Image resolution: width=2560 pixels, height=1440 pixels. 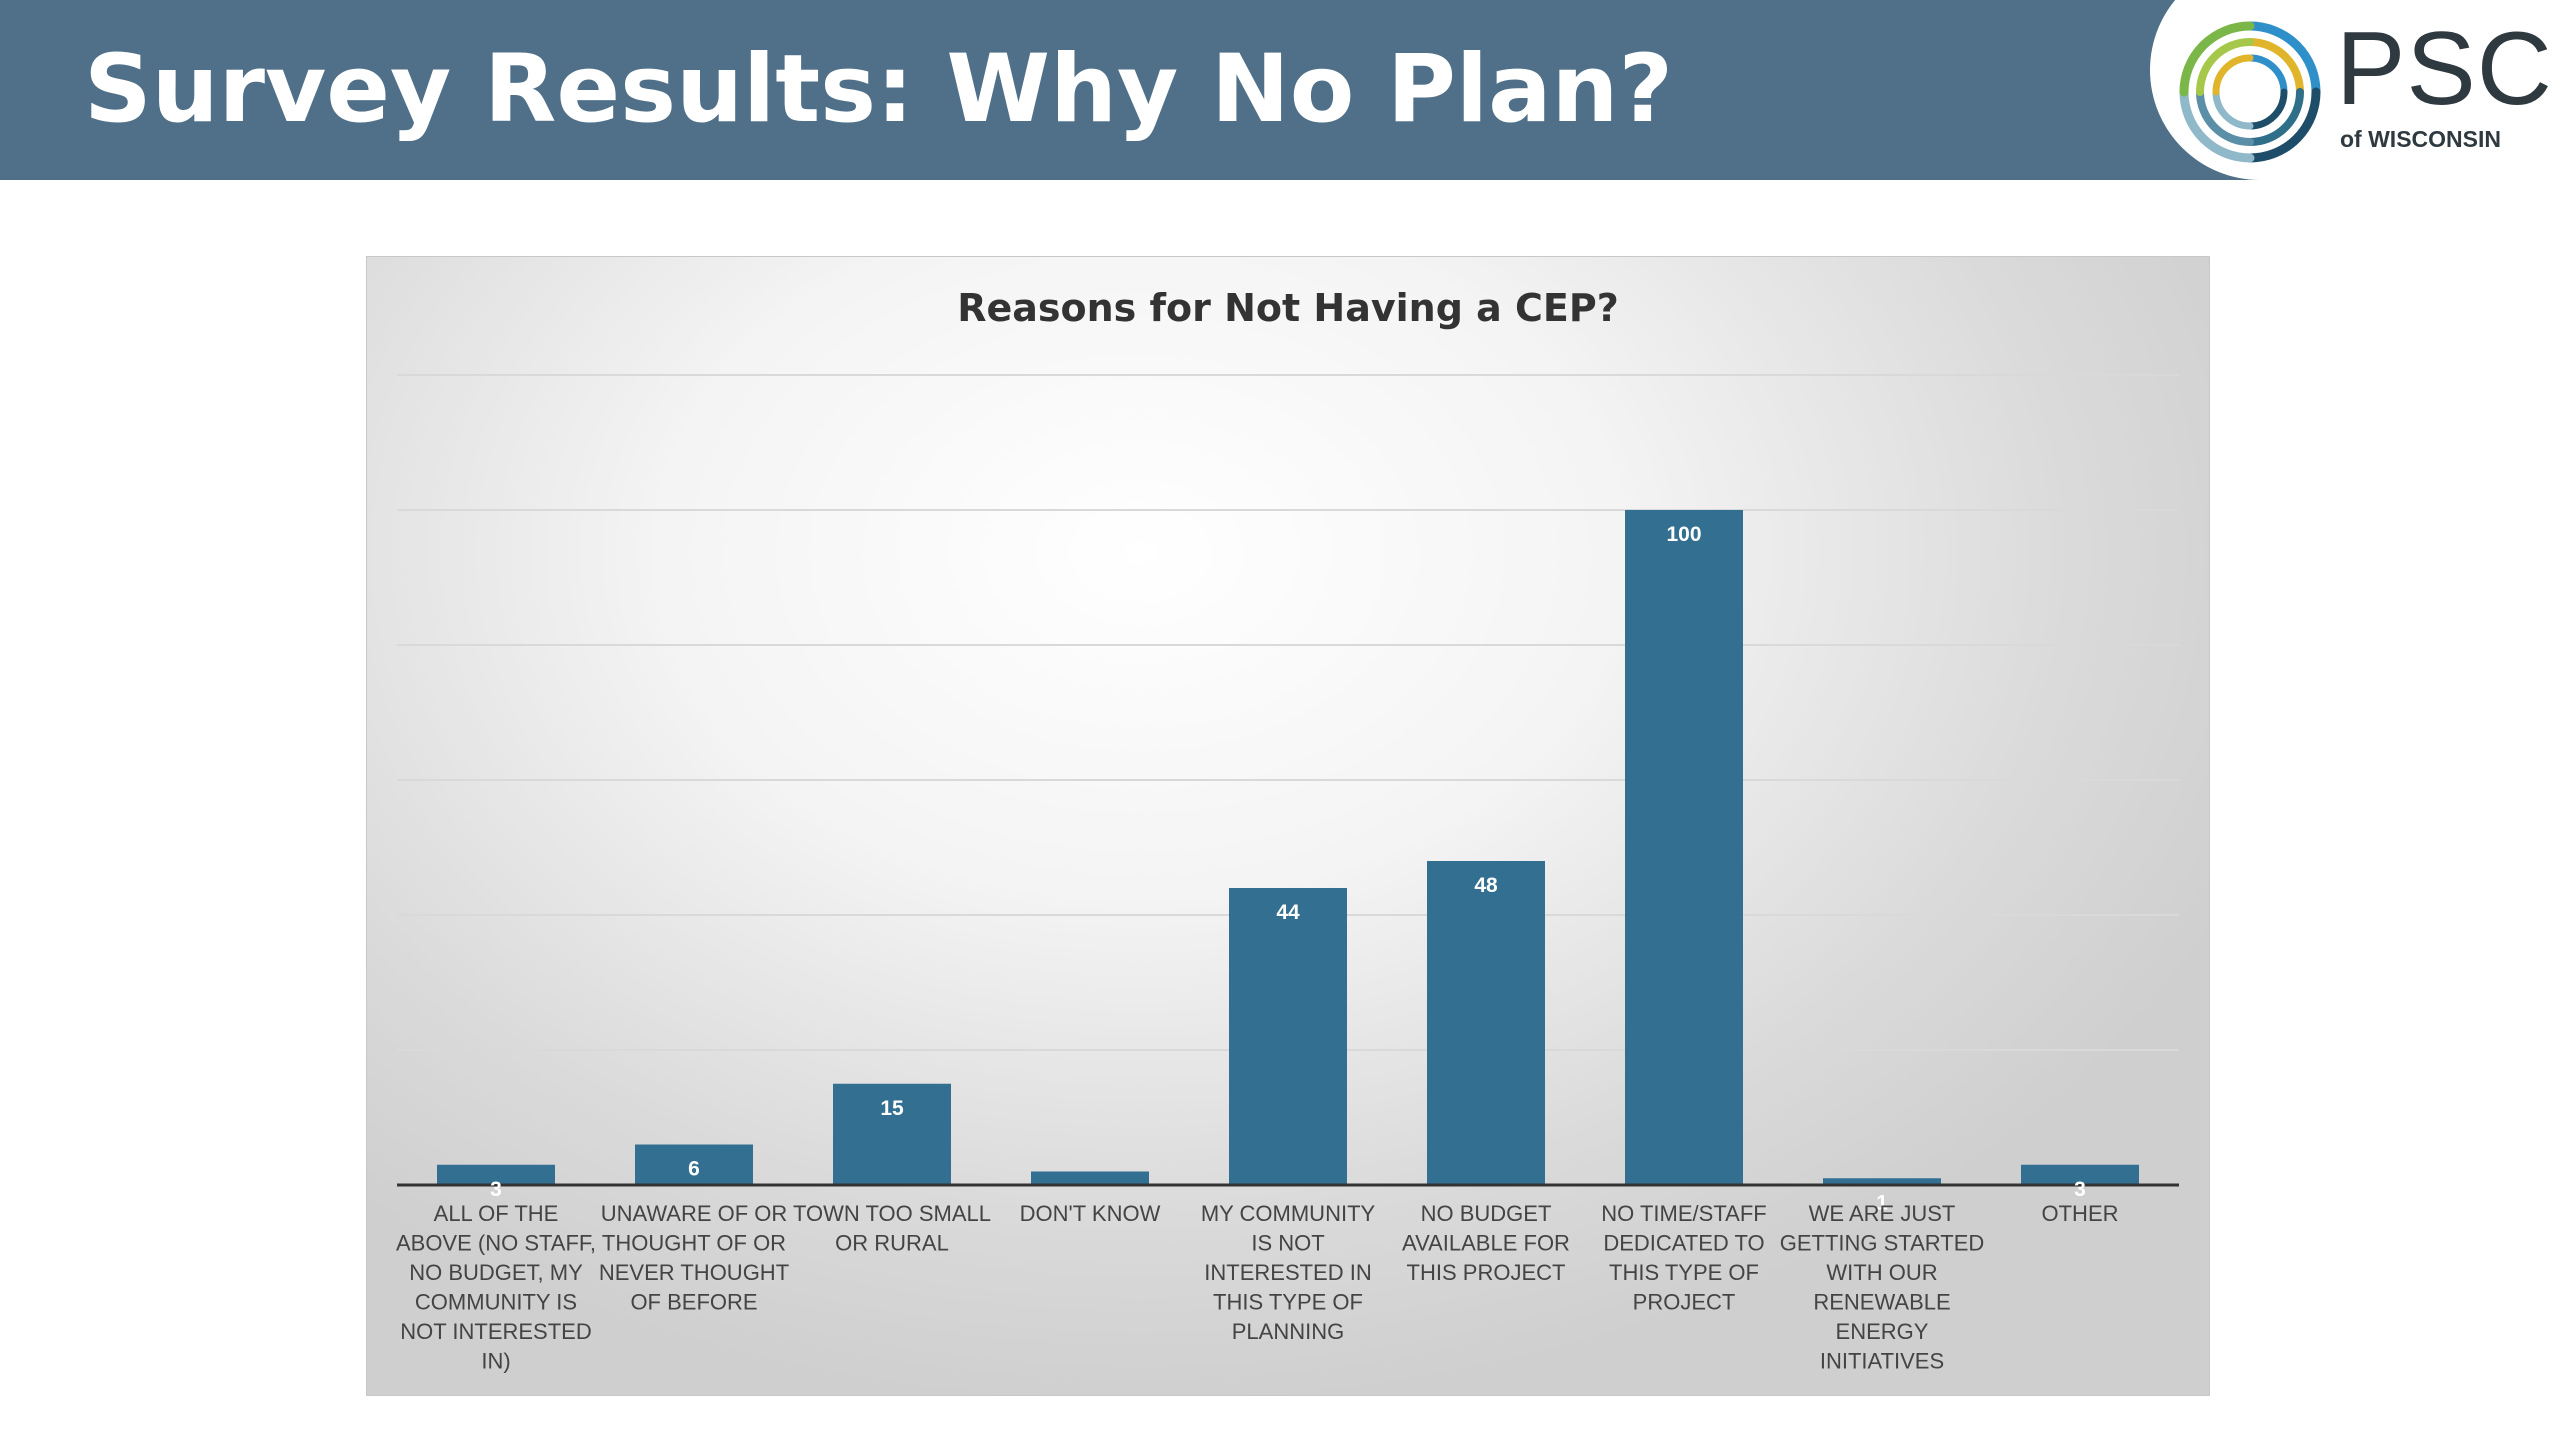 What do you see at coordinates (892, 1108) in the screenshot?
I see `bar-value-label: 15` at bounding box center [892, 1108].